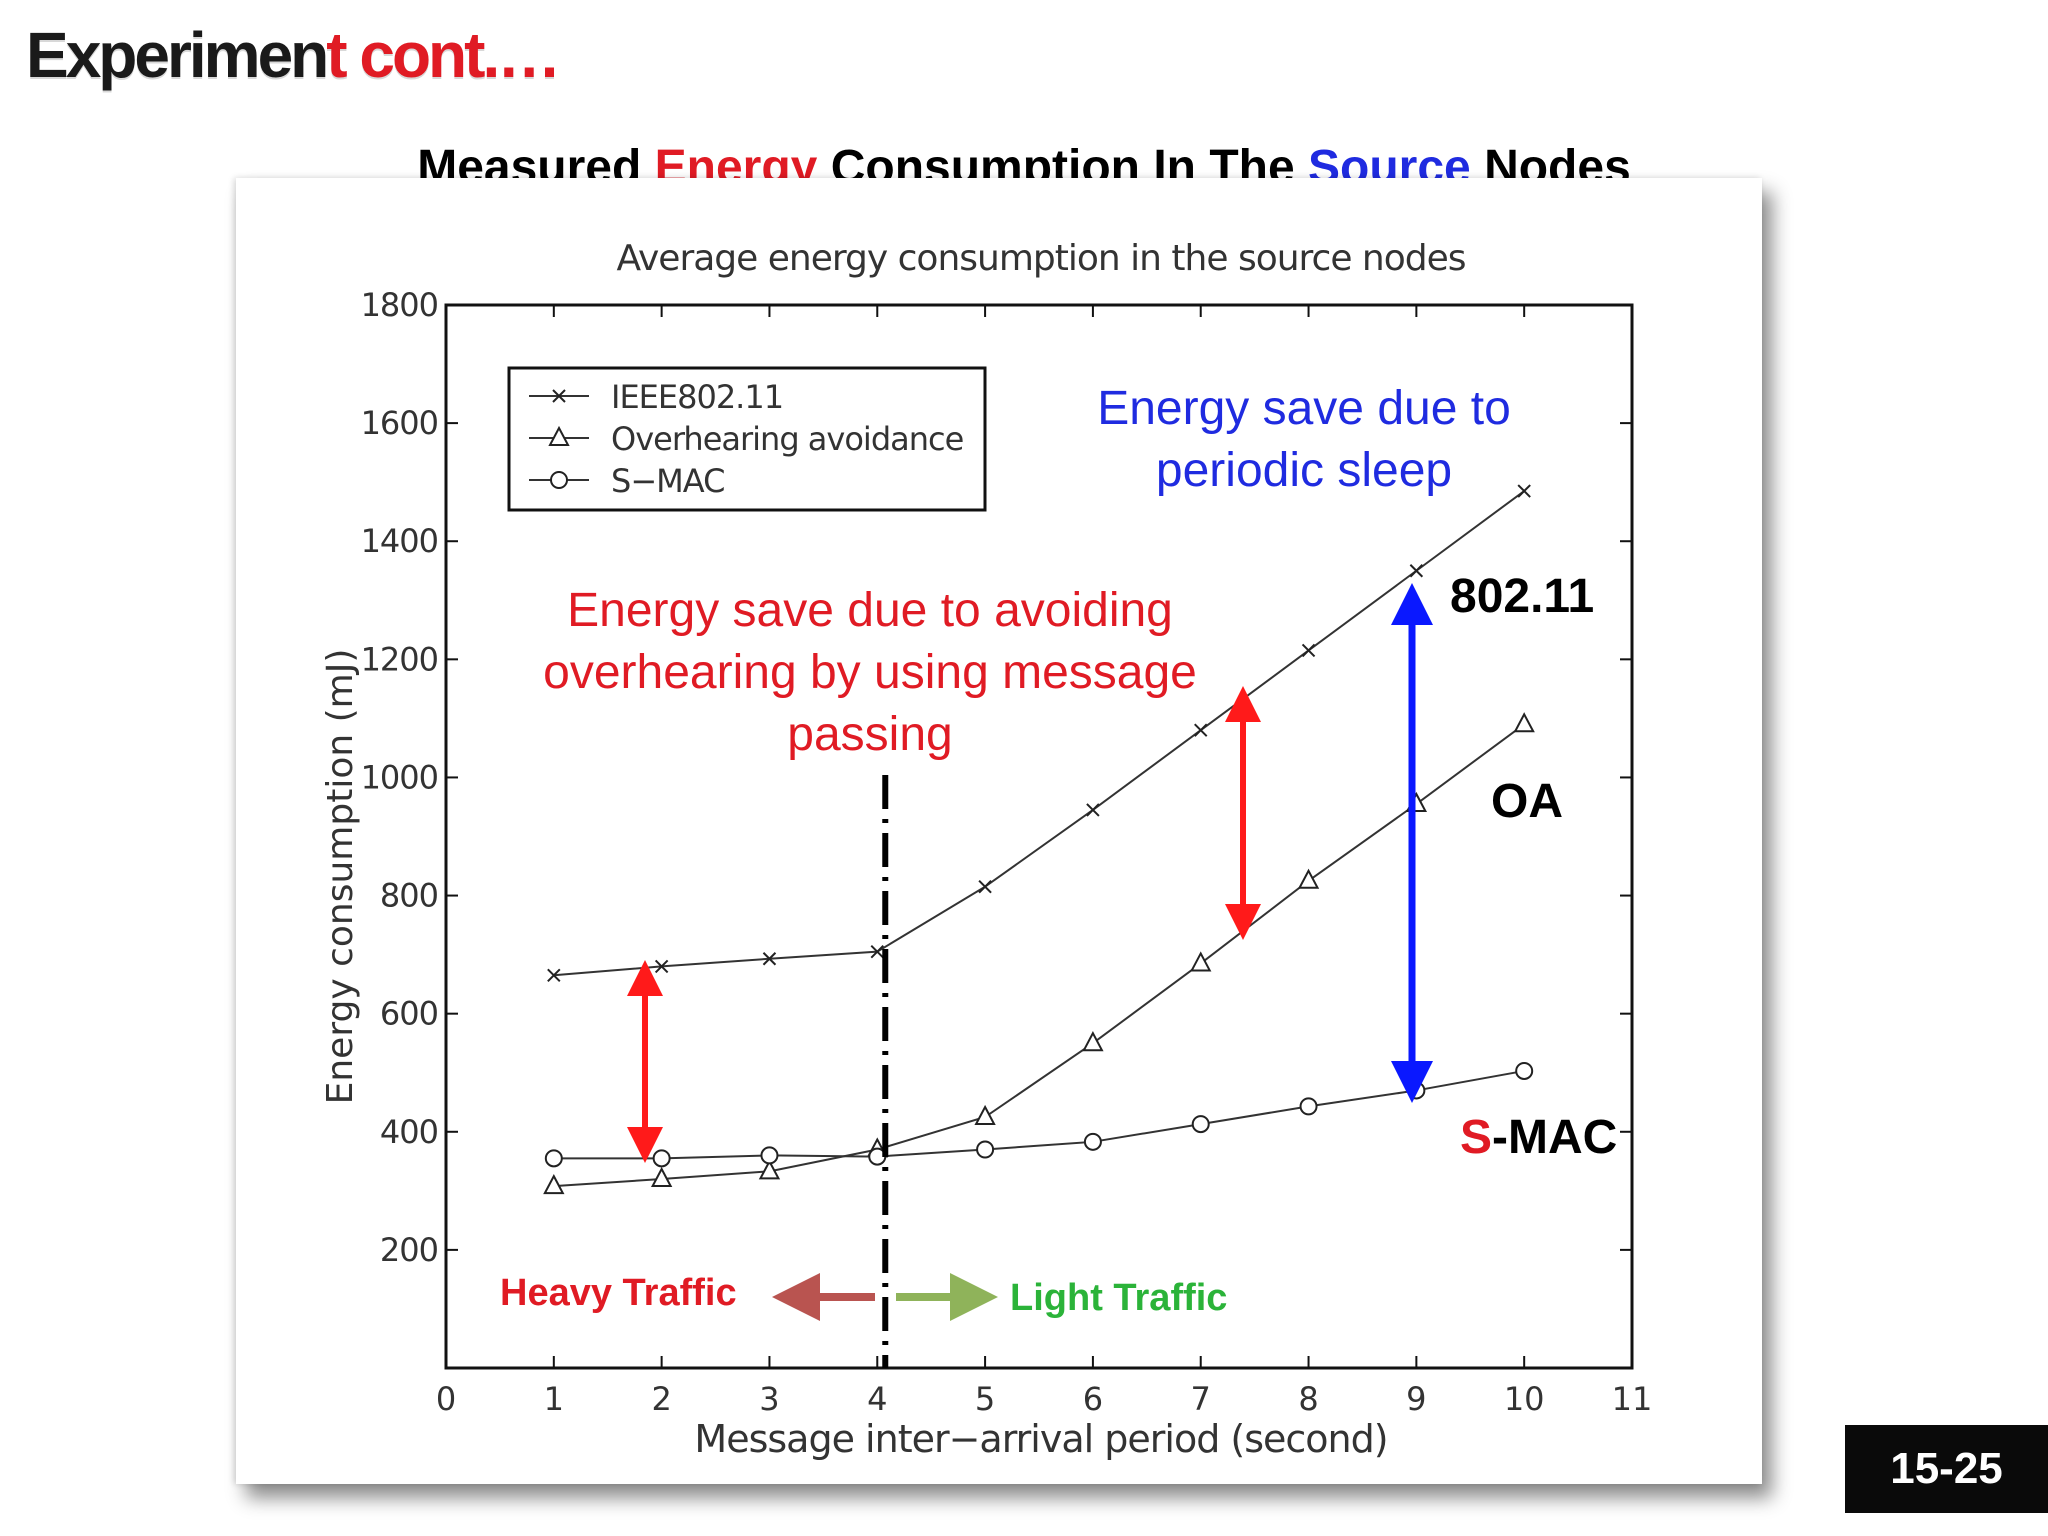 This screenshot has width=2048, height=1536. Describe the element at coordinates (1304, 470) in the screenshot. I see `sleep-annotation-line: periodic sleep` at that location.